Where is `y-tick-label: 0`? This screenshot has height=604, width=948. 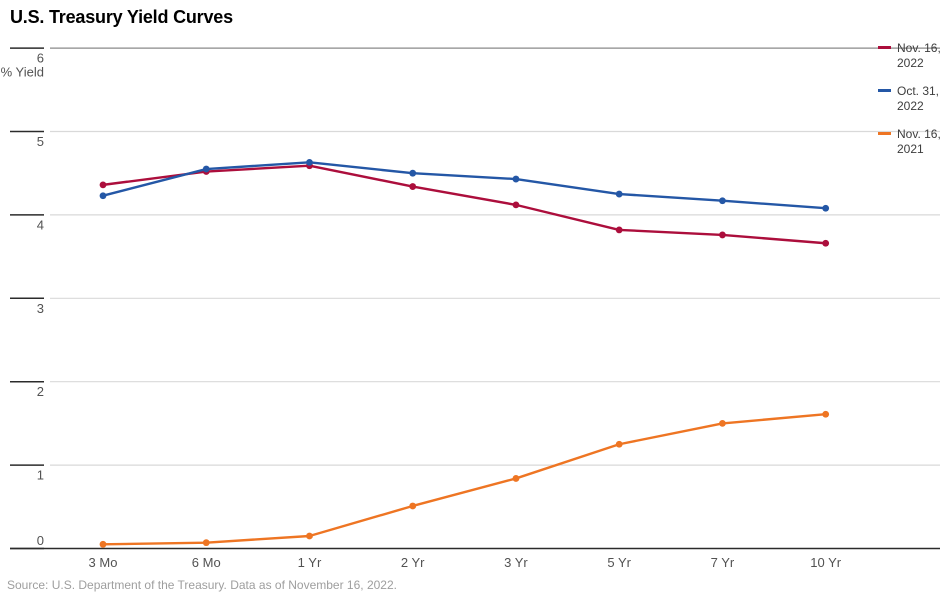
y-tick-label: 0 is located at coordinates (40, 540).